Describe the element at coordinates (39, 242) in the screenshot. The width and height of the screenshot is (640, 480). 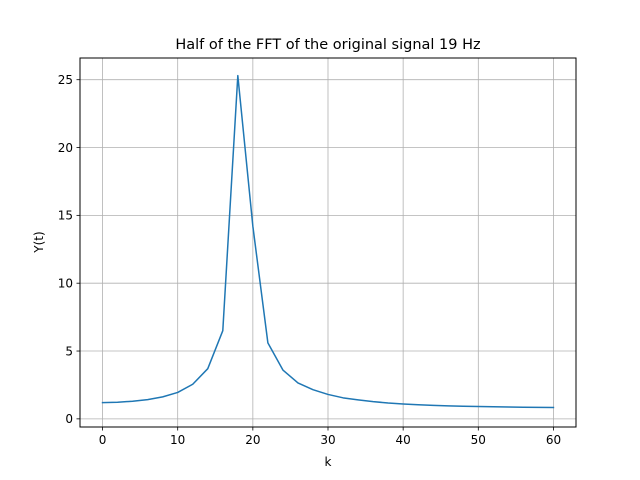
I see `y-axis-label: Y(t)` at that location.